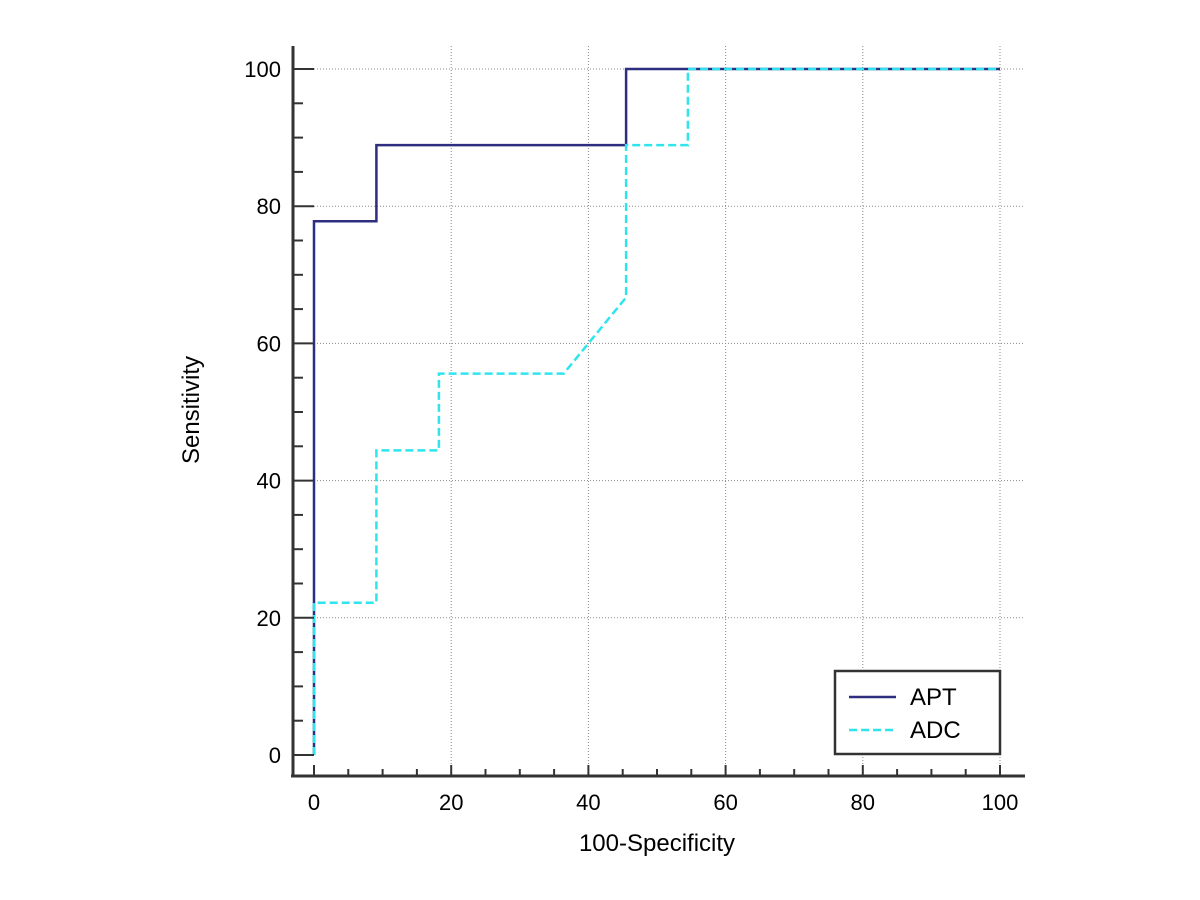  What do you see at coordinates (657, 843) in the screenshot?
I see `x-axis-title: 100-Specificity` at bounding box center [657, 843].